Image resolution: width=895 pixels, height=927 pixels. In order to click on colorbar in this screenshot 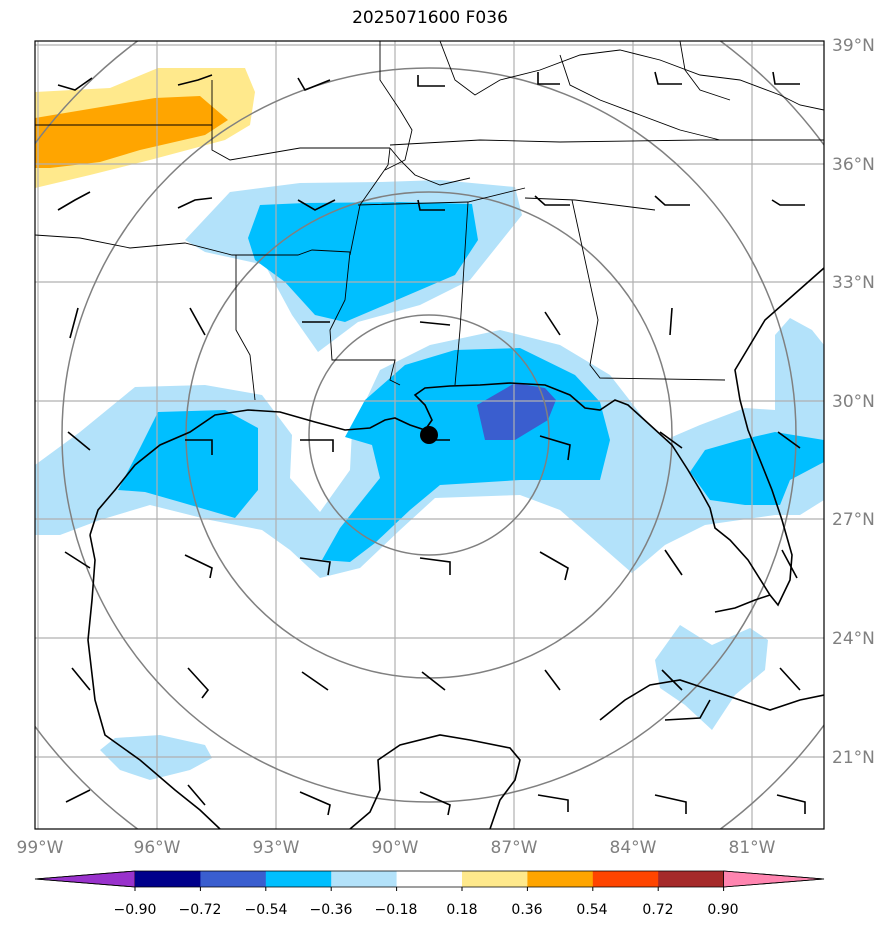, I will do `click(429, 880)`.